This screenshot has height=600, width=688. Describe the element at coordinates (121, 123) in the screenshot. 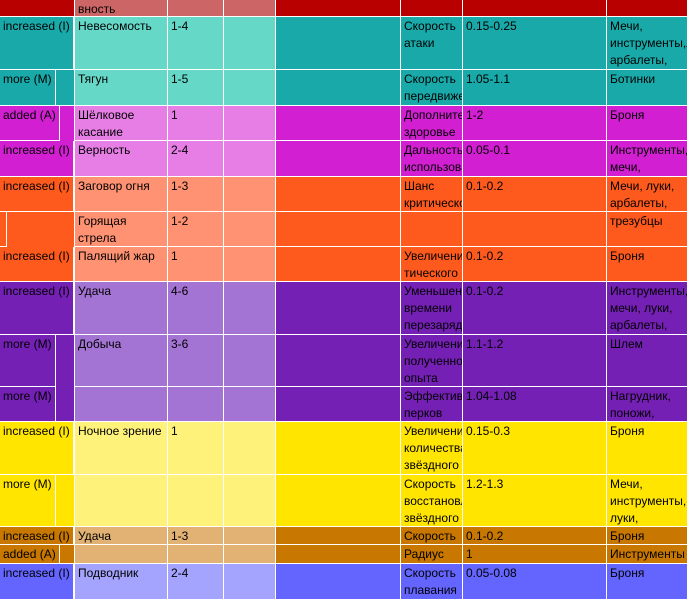

I see `cell: Шёлковое касание` at that location.